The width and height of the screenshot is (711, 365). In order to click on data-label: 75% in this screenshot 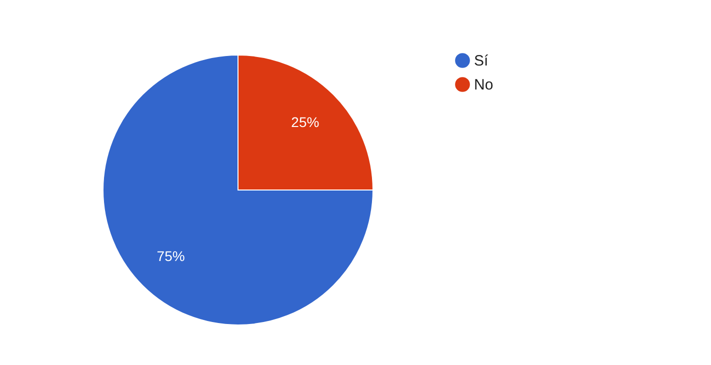, I will do `click(170, 256)`.